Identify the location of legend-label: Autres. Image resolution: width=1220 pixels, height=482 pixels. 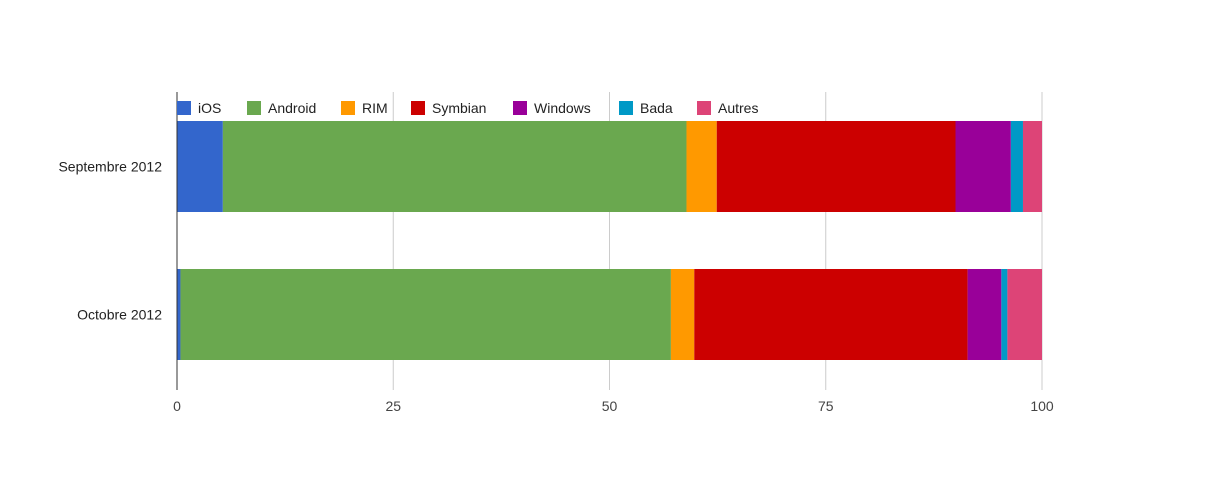
(738, 108).